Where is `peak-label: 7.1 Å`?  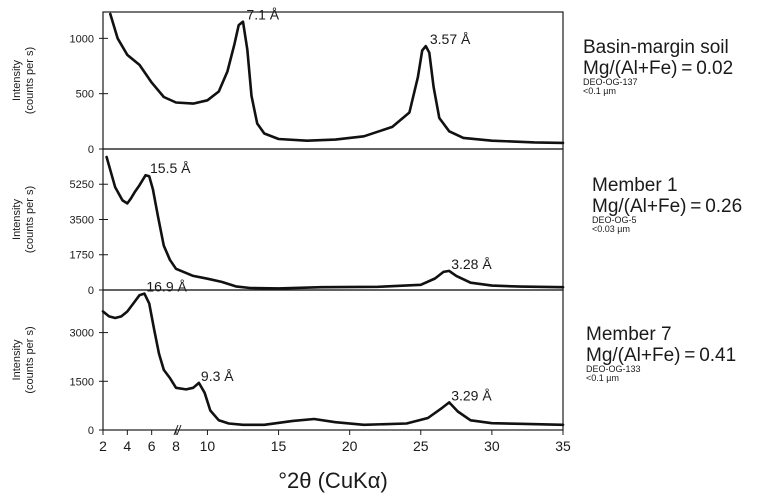
peak-label: 7.1 Å is located at coordinates (262, 15).